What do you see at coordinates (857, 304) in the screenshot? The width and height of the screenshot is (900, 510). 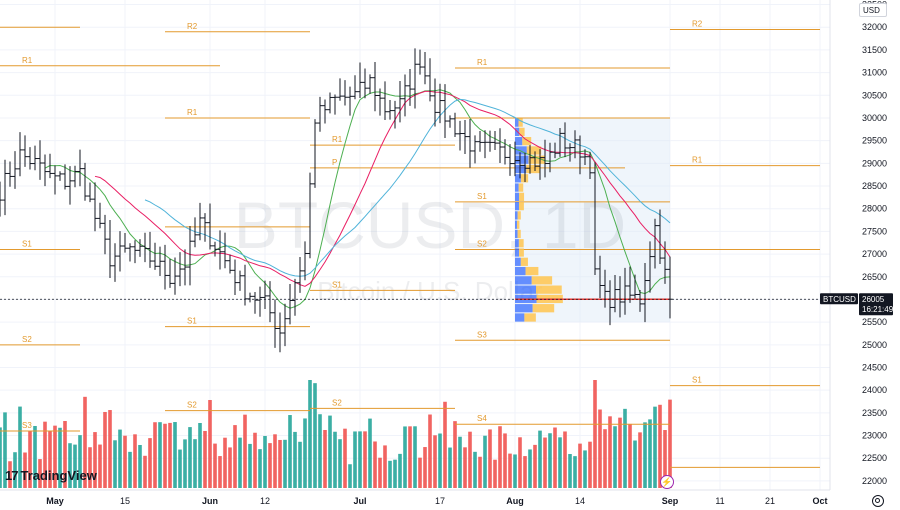 I see `ticker-price-tag: BTCUSD 26005 16:21:49` at bounding box center [857, 304].